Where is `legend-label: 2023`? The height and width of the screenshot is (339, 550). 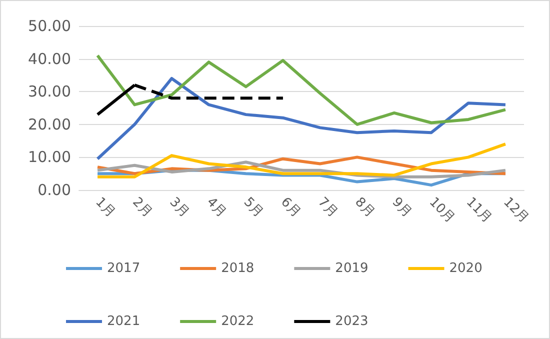 legend-label: 2023 is located at coordinates (351, 321).